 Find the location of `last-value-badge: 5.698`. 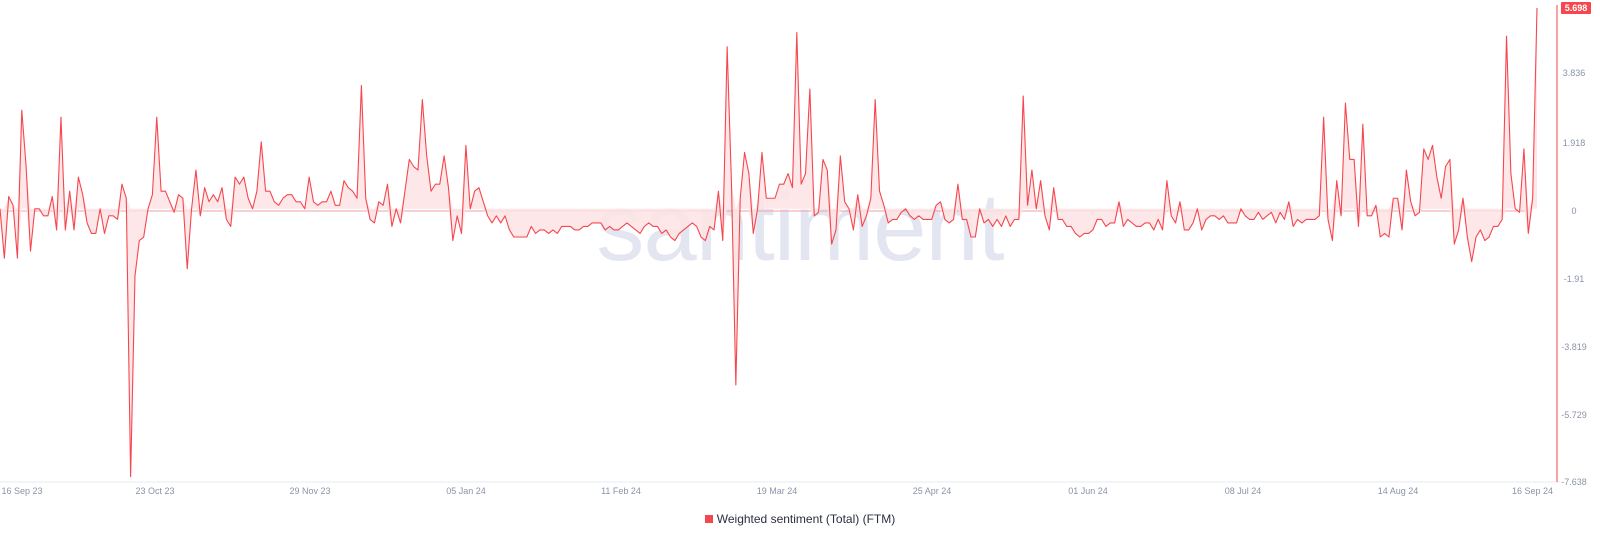

last-value-badge: 5.698 is located at coordinates (1576, 8).